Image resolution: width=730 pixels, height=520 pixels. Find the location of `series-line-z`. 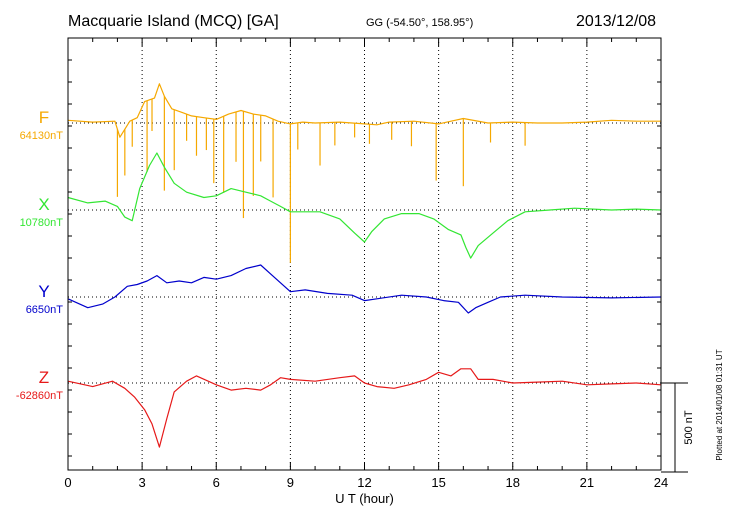

series-line-z is located at coordinates (364, 408).